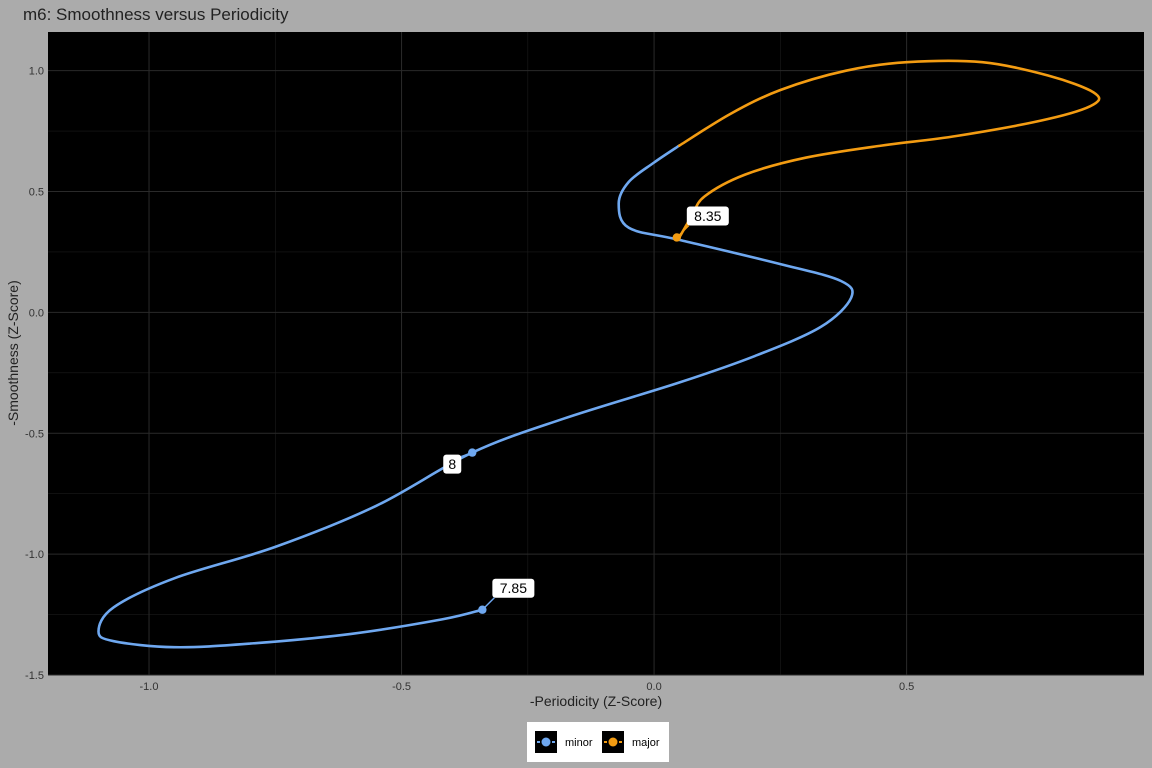 The height and width of the screenshot is (768, 1152). I want to click on data-label: 8.35, so click(707, 216).